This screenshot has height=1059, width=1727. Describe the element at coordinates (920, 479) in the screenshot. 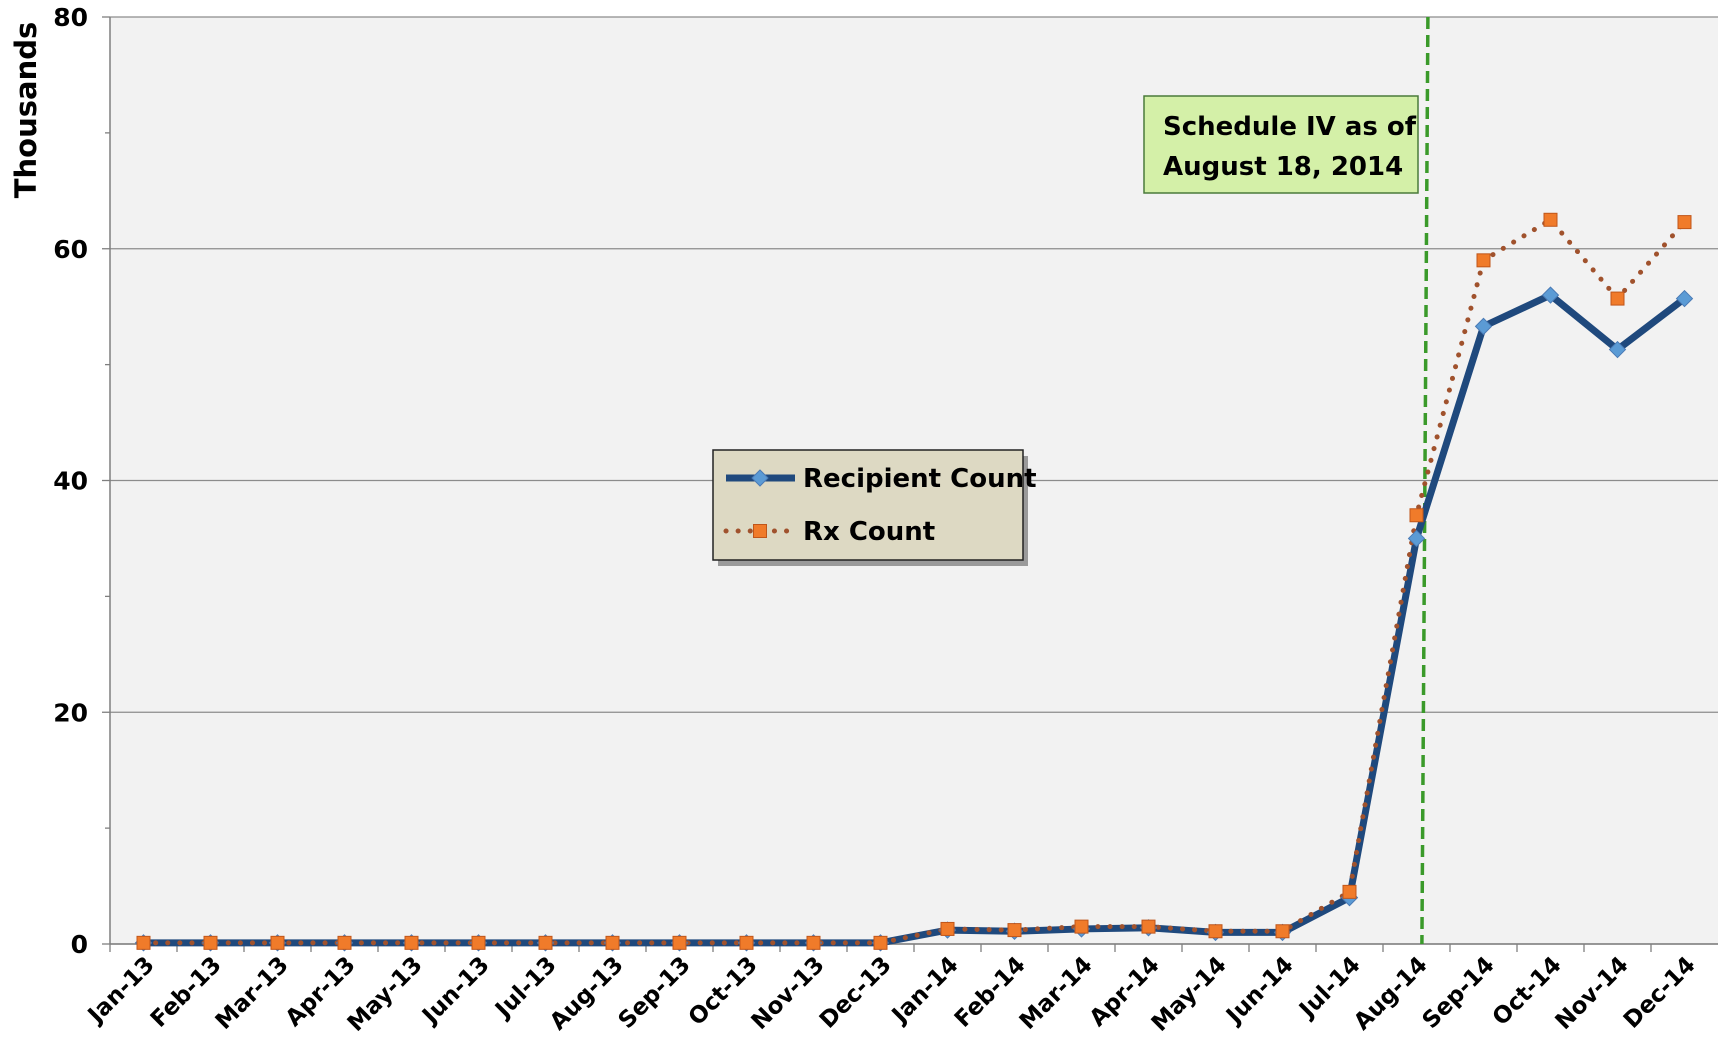

I see `legend-label: Recipient Count` at that location.